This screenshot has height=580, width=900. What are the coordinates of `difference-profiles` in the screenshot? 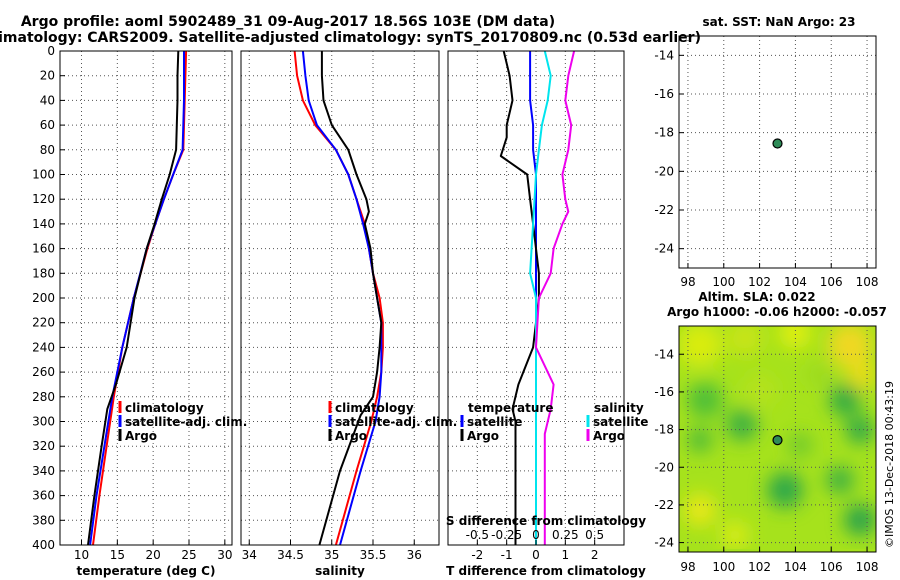 It's located at (537, 298).